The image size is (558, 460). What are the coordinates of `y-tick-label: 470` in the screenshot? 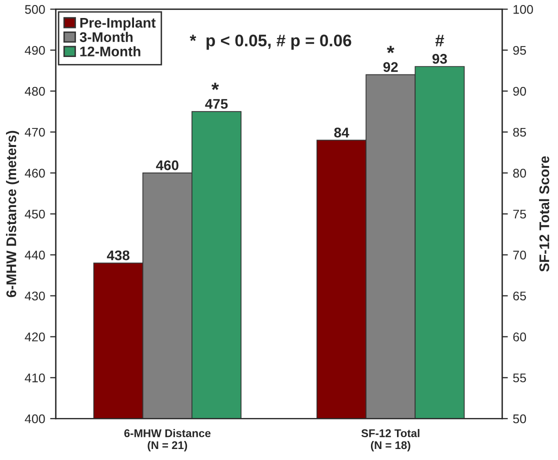 It's located at (34, 132).